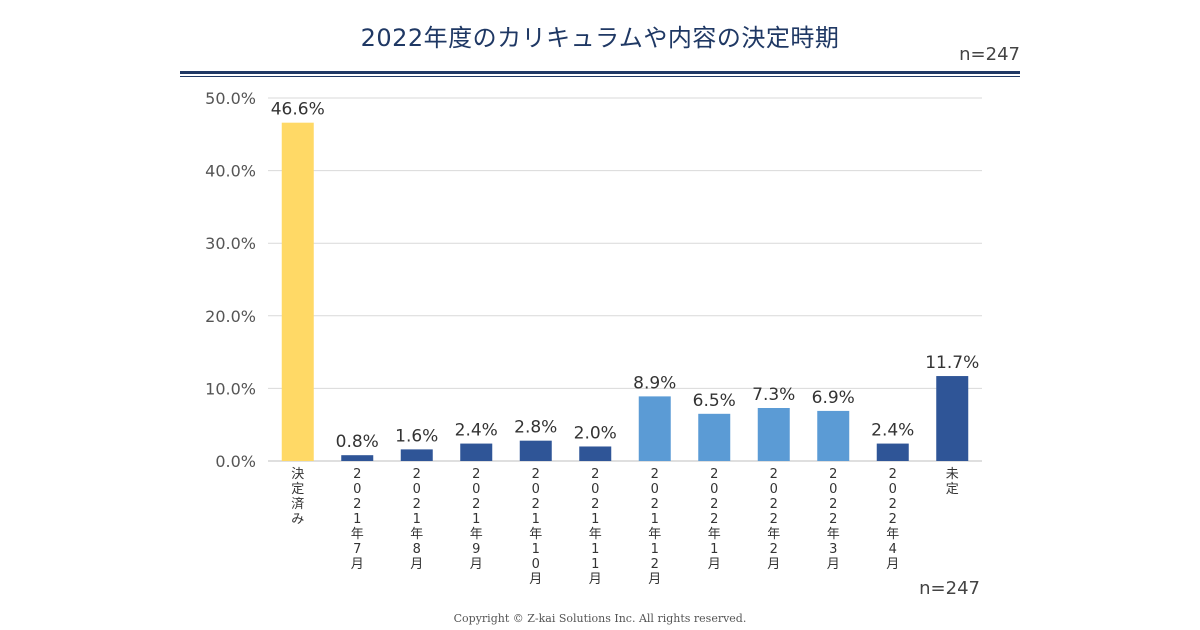 This screenshot has width=1200, height=630. I want to click on x-tick-label-char: 済, so click(297, 504).